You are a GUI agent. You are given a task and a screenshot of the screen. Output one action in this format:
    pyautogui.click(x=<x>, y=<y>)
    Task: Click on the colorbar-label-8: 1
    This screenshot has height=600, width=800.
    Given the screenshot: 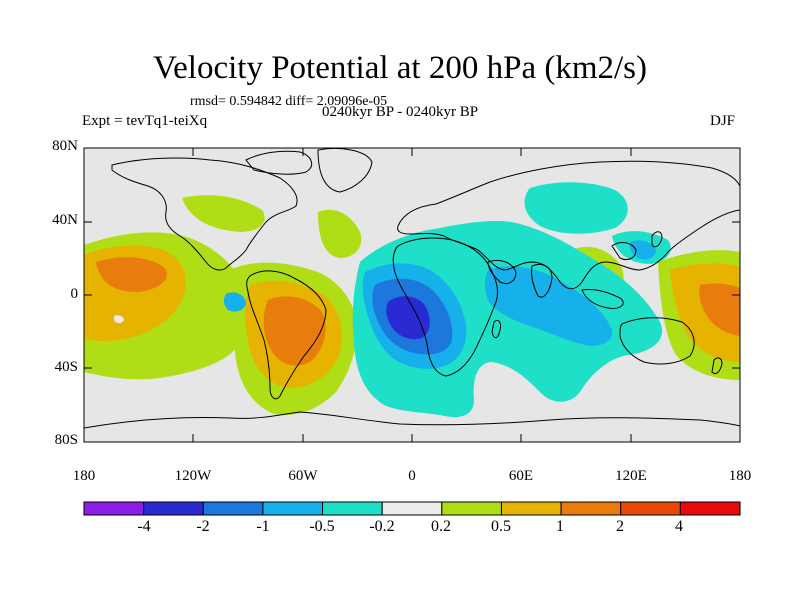 What is the action you would take?
    pyautogui.click(x=560, y=526)
    